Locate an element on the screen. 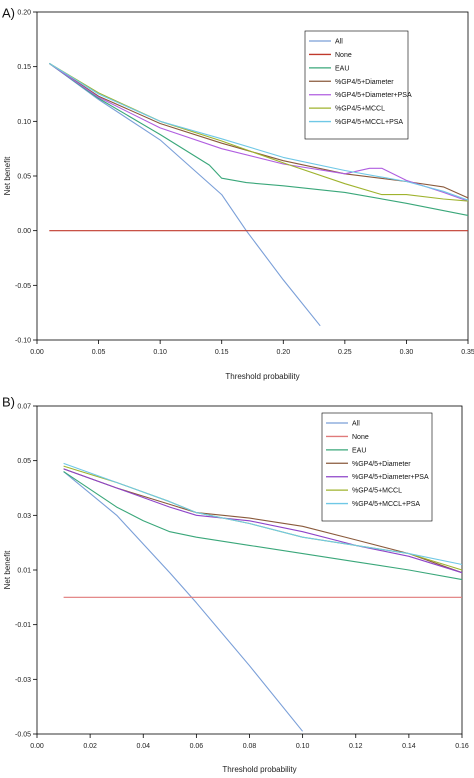 Image resolution: width=474 pixels, height=778 pixels. y-tick-label: 0.03 is located at coordinates (24, 516).